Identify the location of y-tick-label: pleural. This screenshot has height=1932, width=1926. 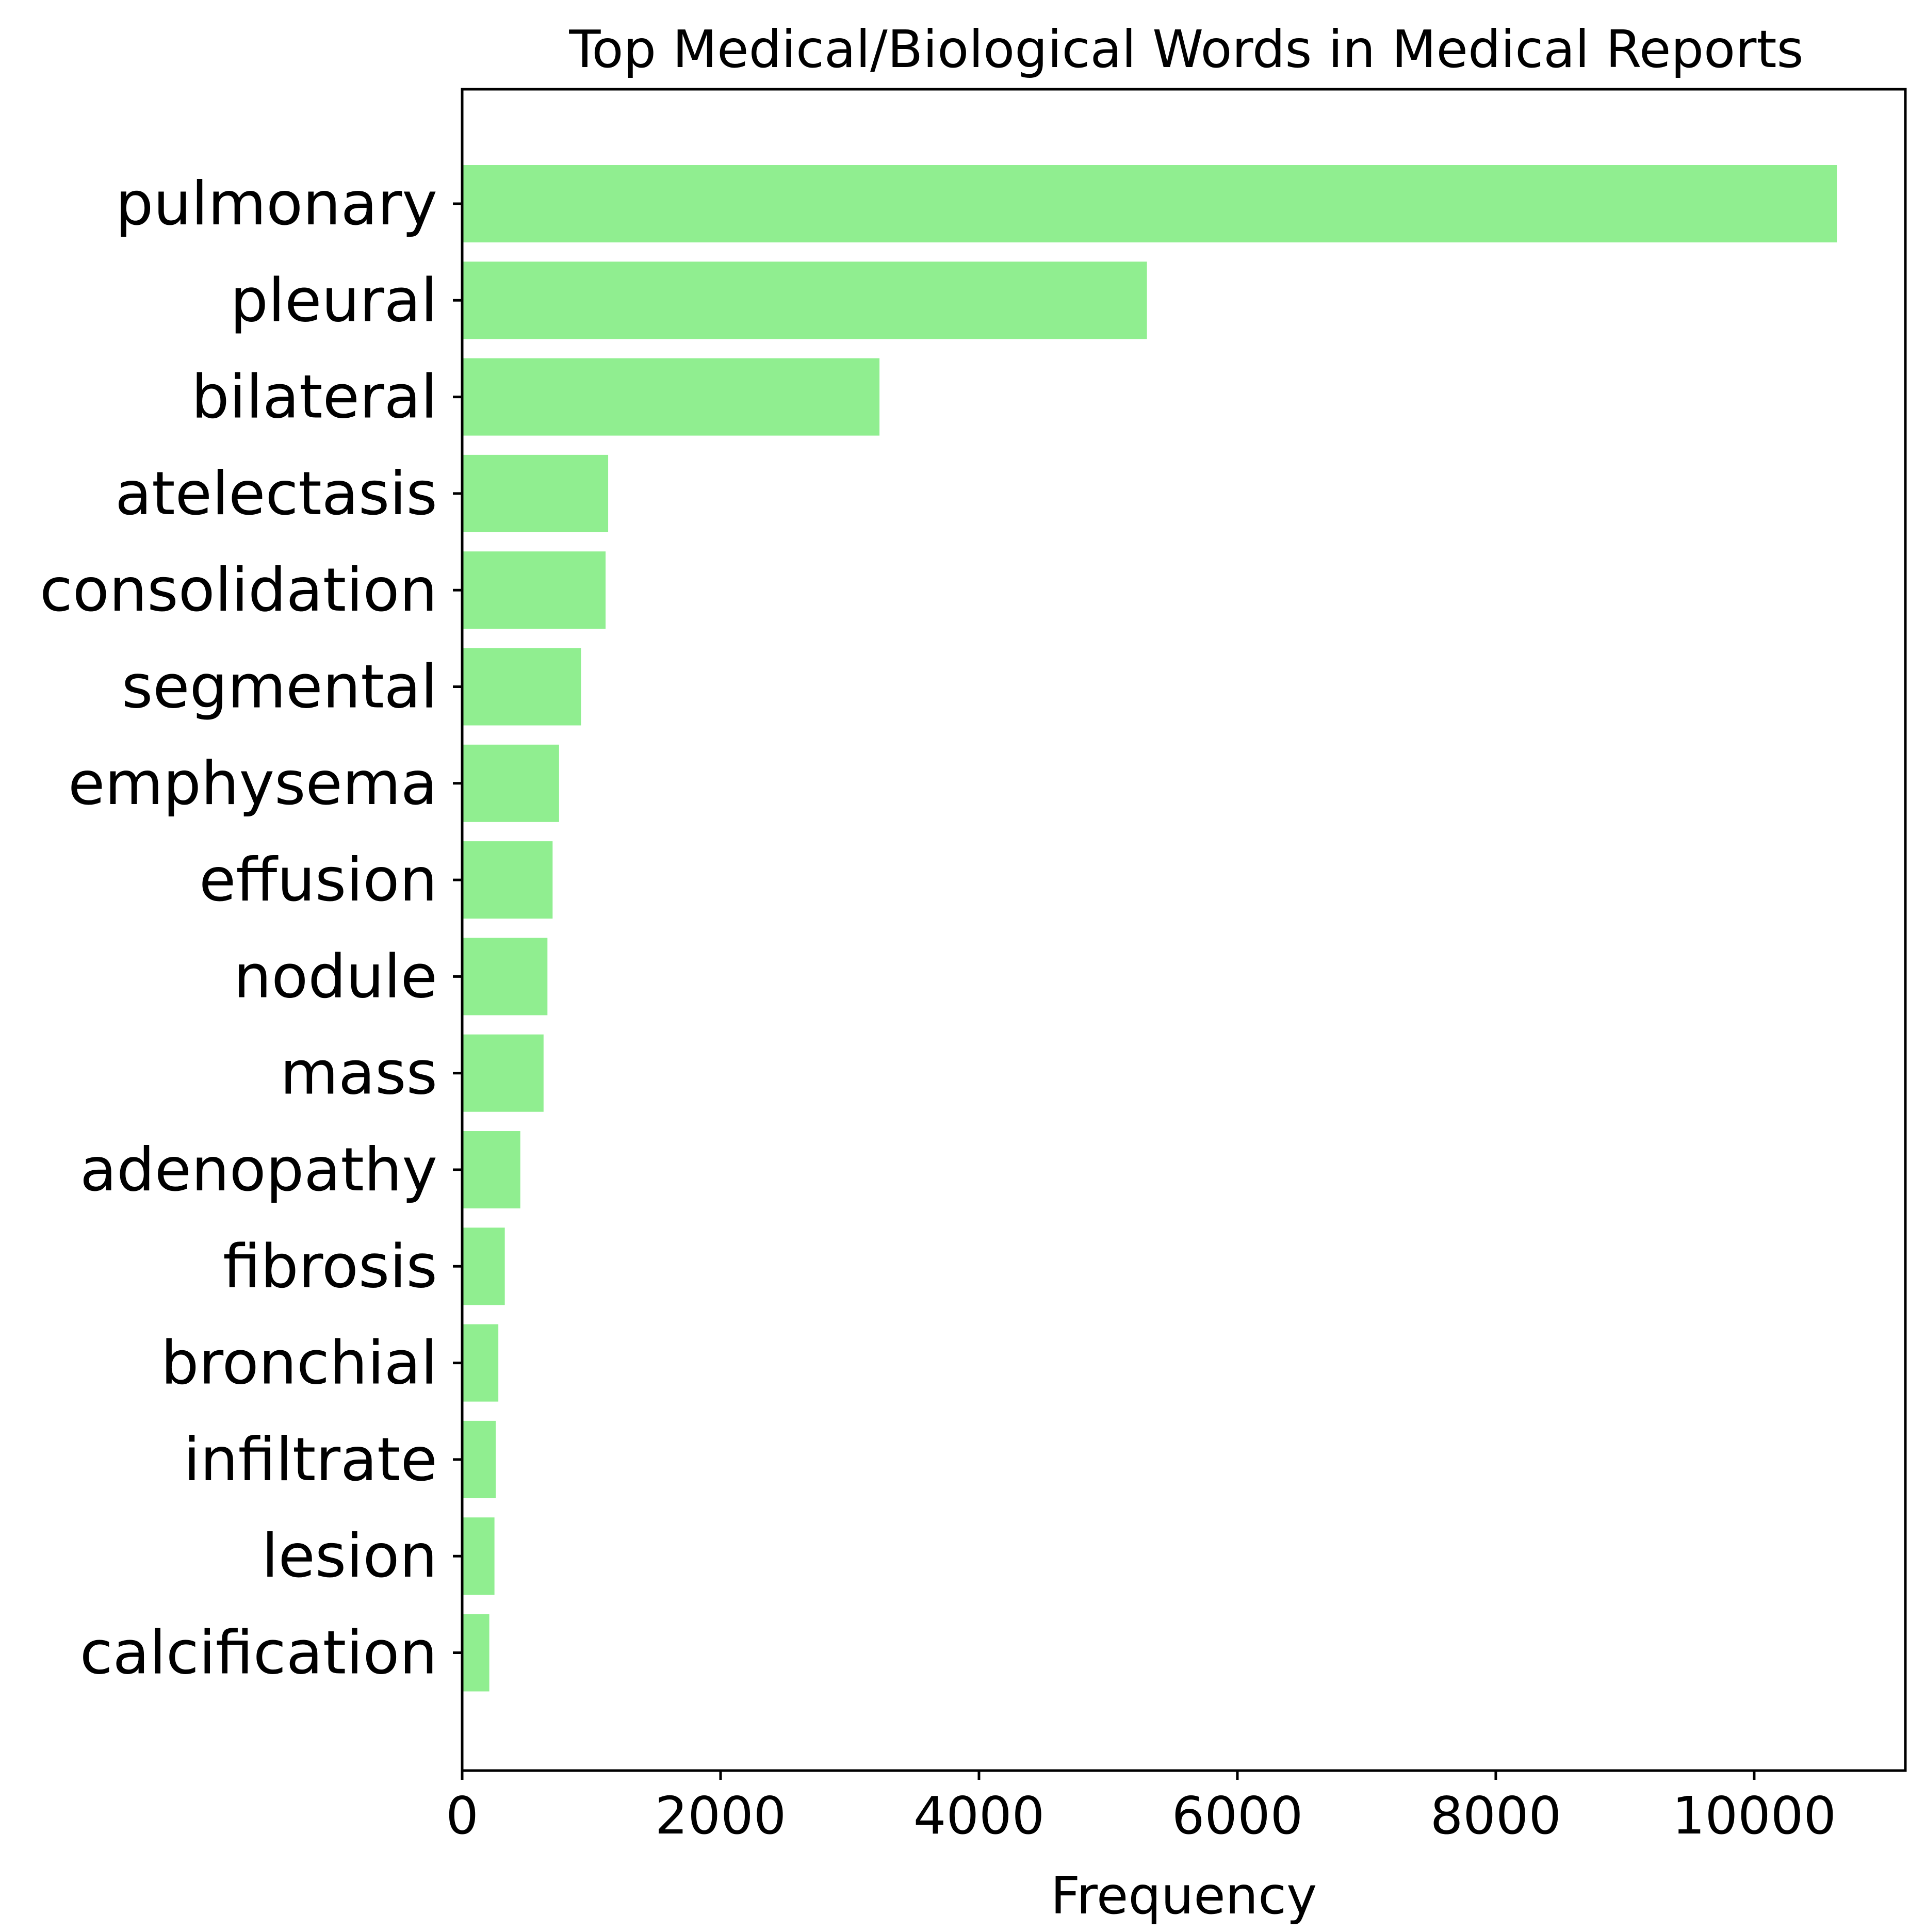
(333, 300).